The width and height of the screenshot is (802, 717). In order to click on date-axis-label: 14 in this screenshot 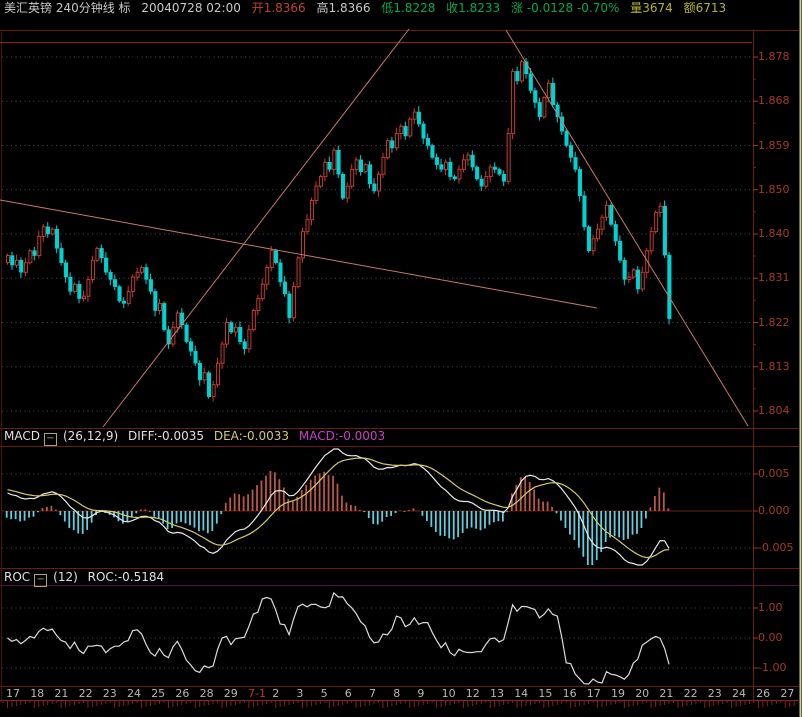, I will do `click(521, 693)`.